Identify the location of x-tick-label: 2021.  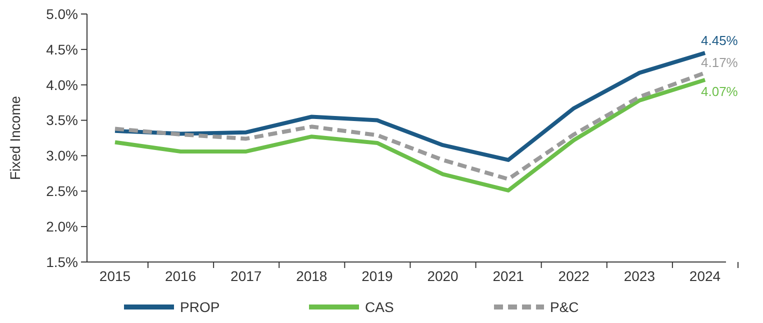
(508, 276).